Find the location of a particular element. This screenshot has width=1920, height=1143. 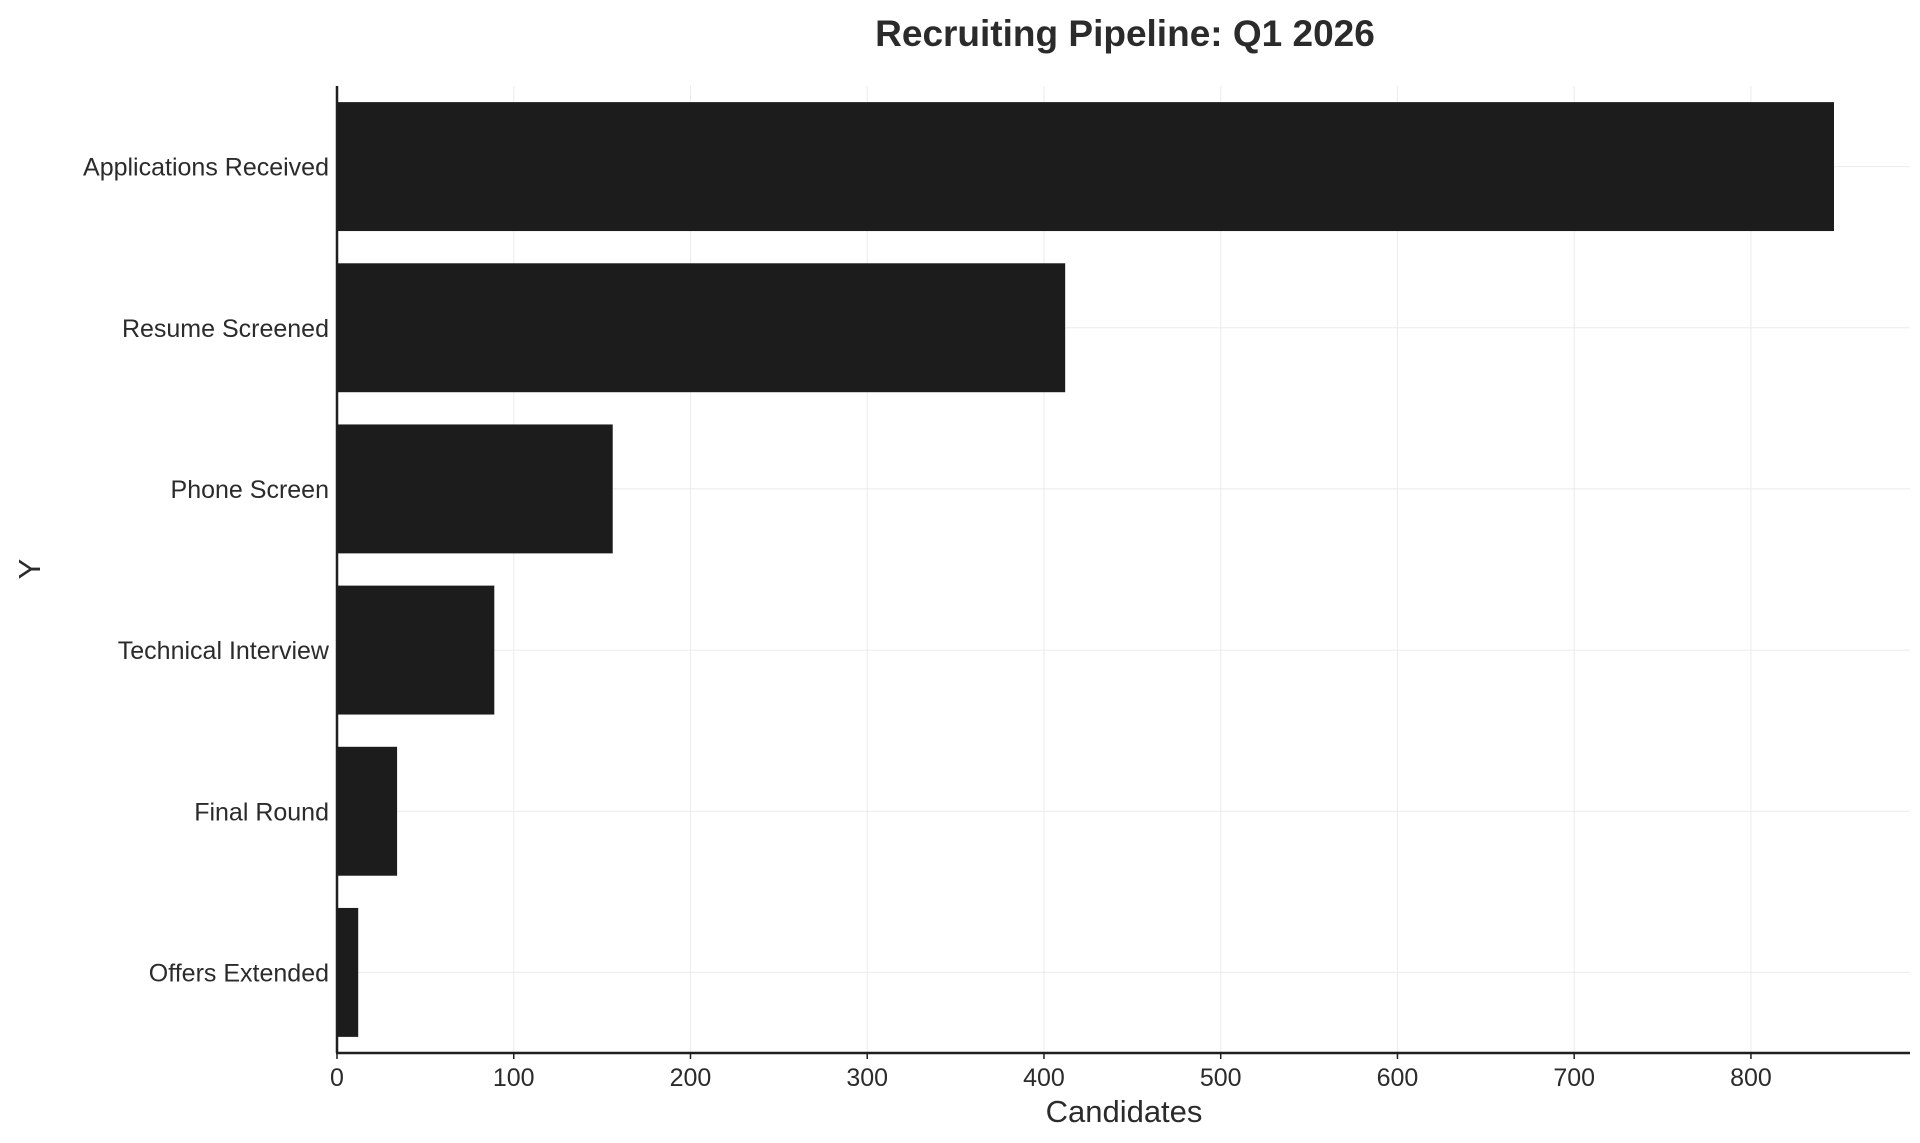

y-tick-label-0: Applications Received is located at coordinates (206, 168).